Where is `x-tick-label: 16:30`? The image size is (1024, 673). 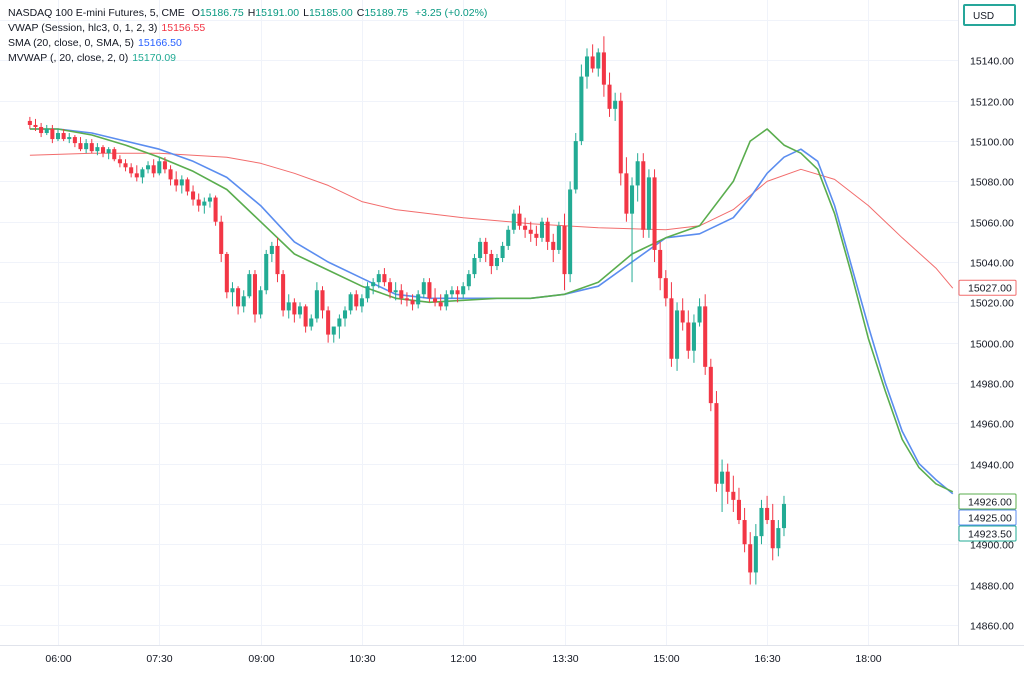 x-tick-label: 16:30 is located at coordinates (767, 659).